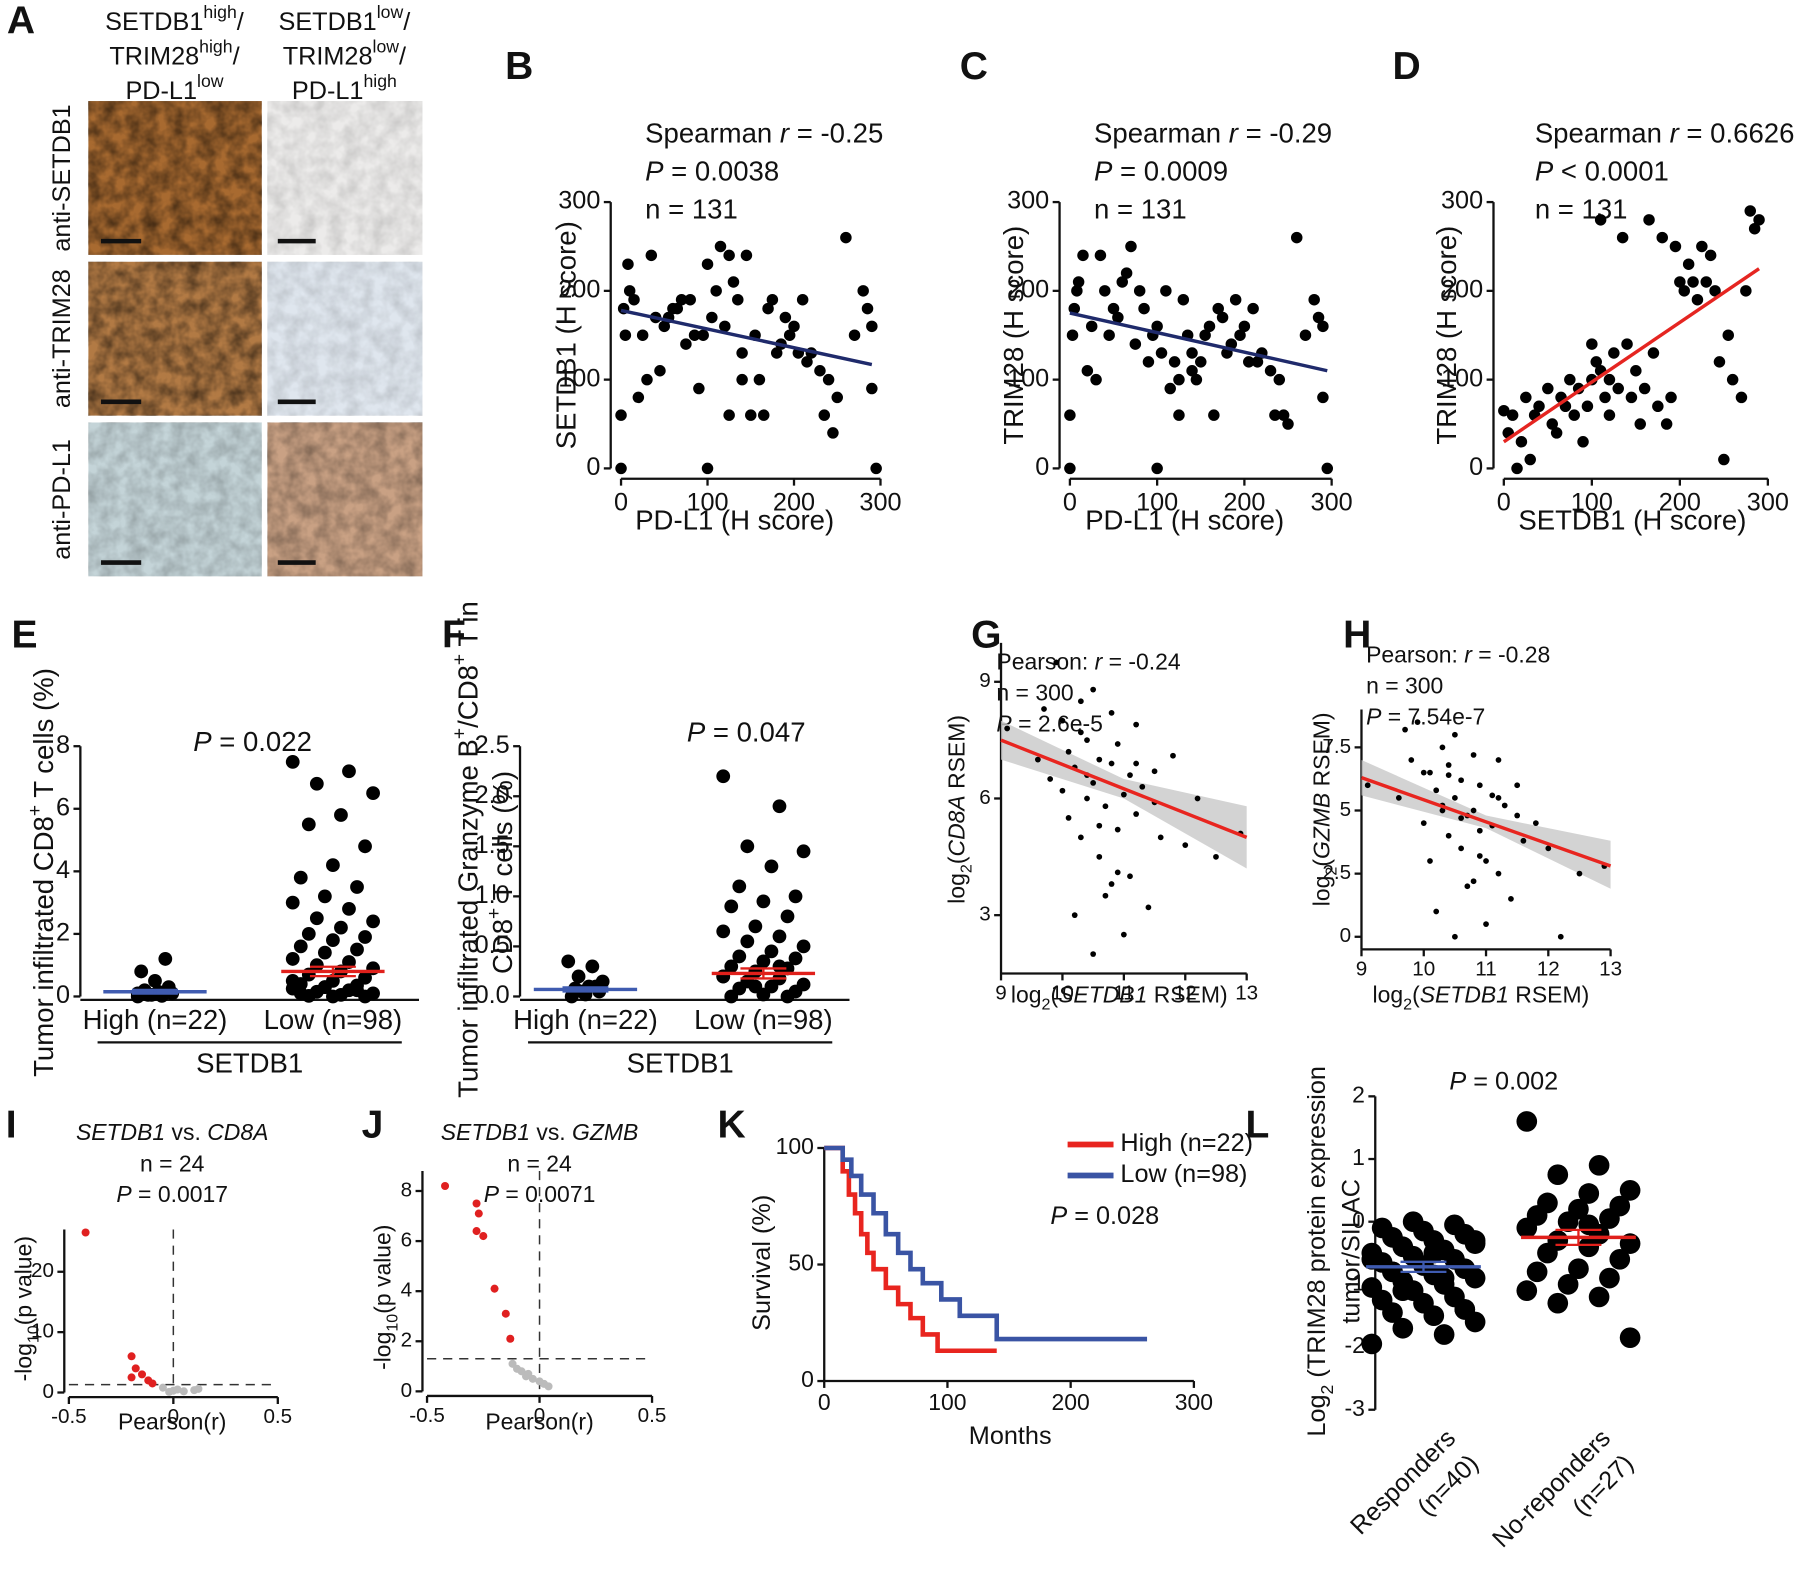 This screenshot has width=1800, height=1590. I want to click on text-part: +, so click(494, 913).